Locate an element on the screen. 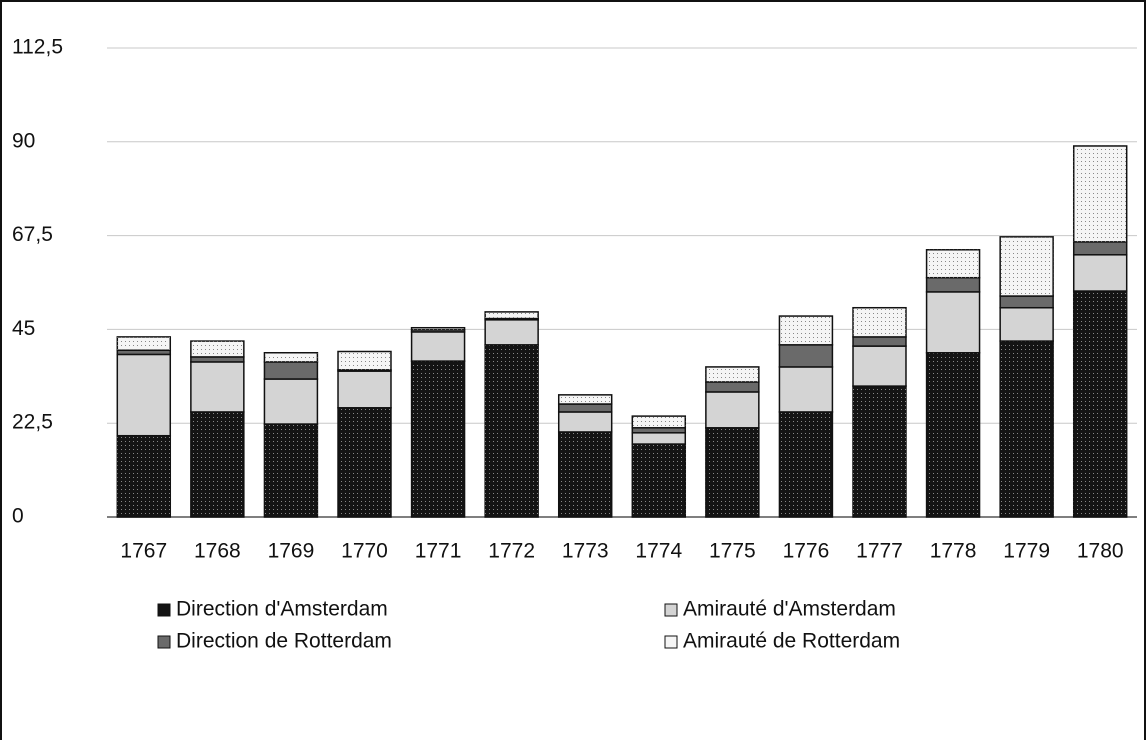 Image resolution: width=1146 pixels, height=740 pixels. x-tick-label: 1776 is located at coordinates (806, 551).